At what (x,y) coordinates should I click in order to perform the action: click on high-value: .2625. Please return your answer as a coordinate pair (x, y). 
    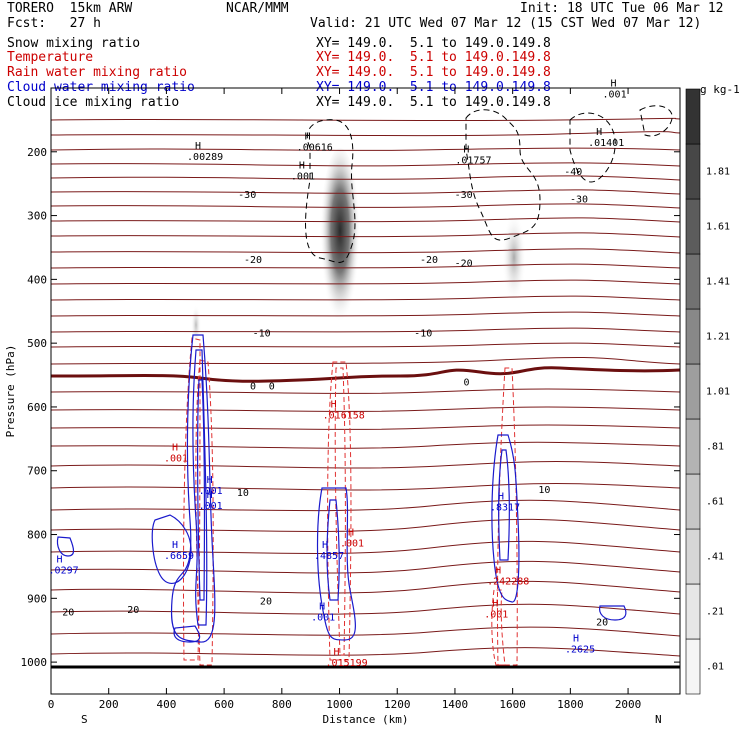
    Looking at the image, I should click on (580, 650).